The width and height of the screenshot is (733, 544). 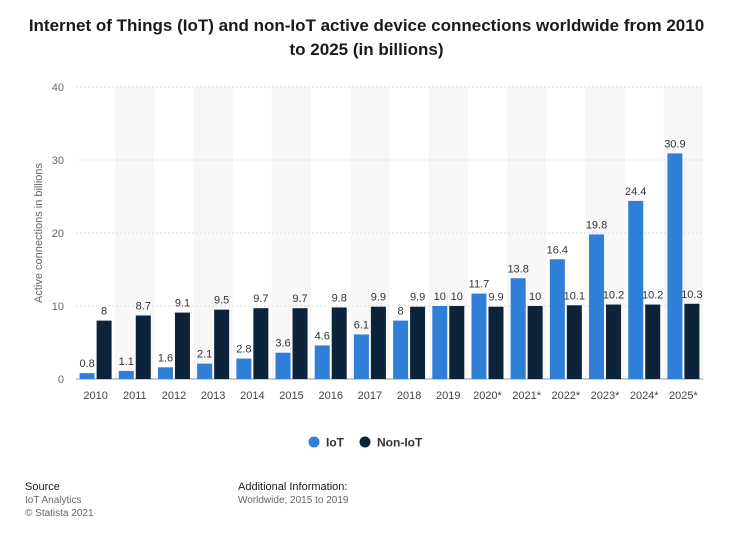 I want to click on data-label: 4.6, so click(x=322, y=336).